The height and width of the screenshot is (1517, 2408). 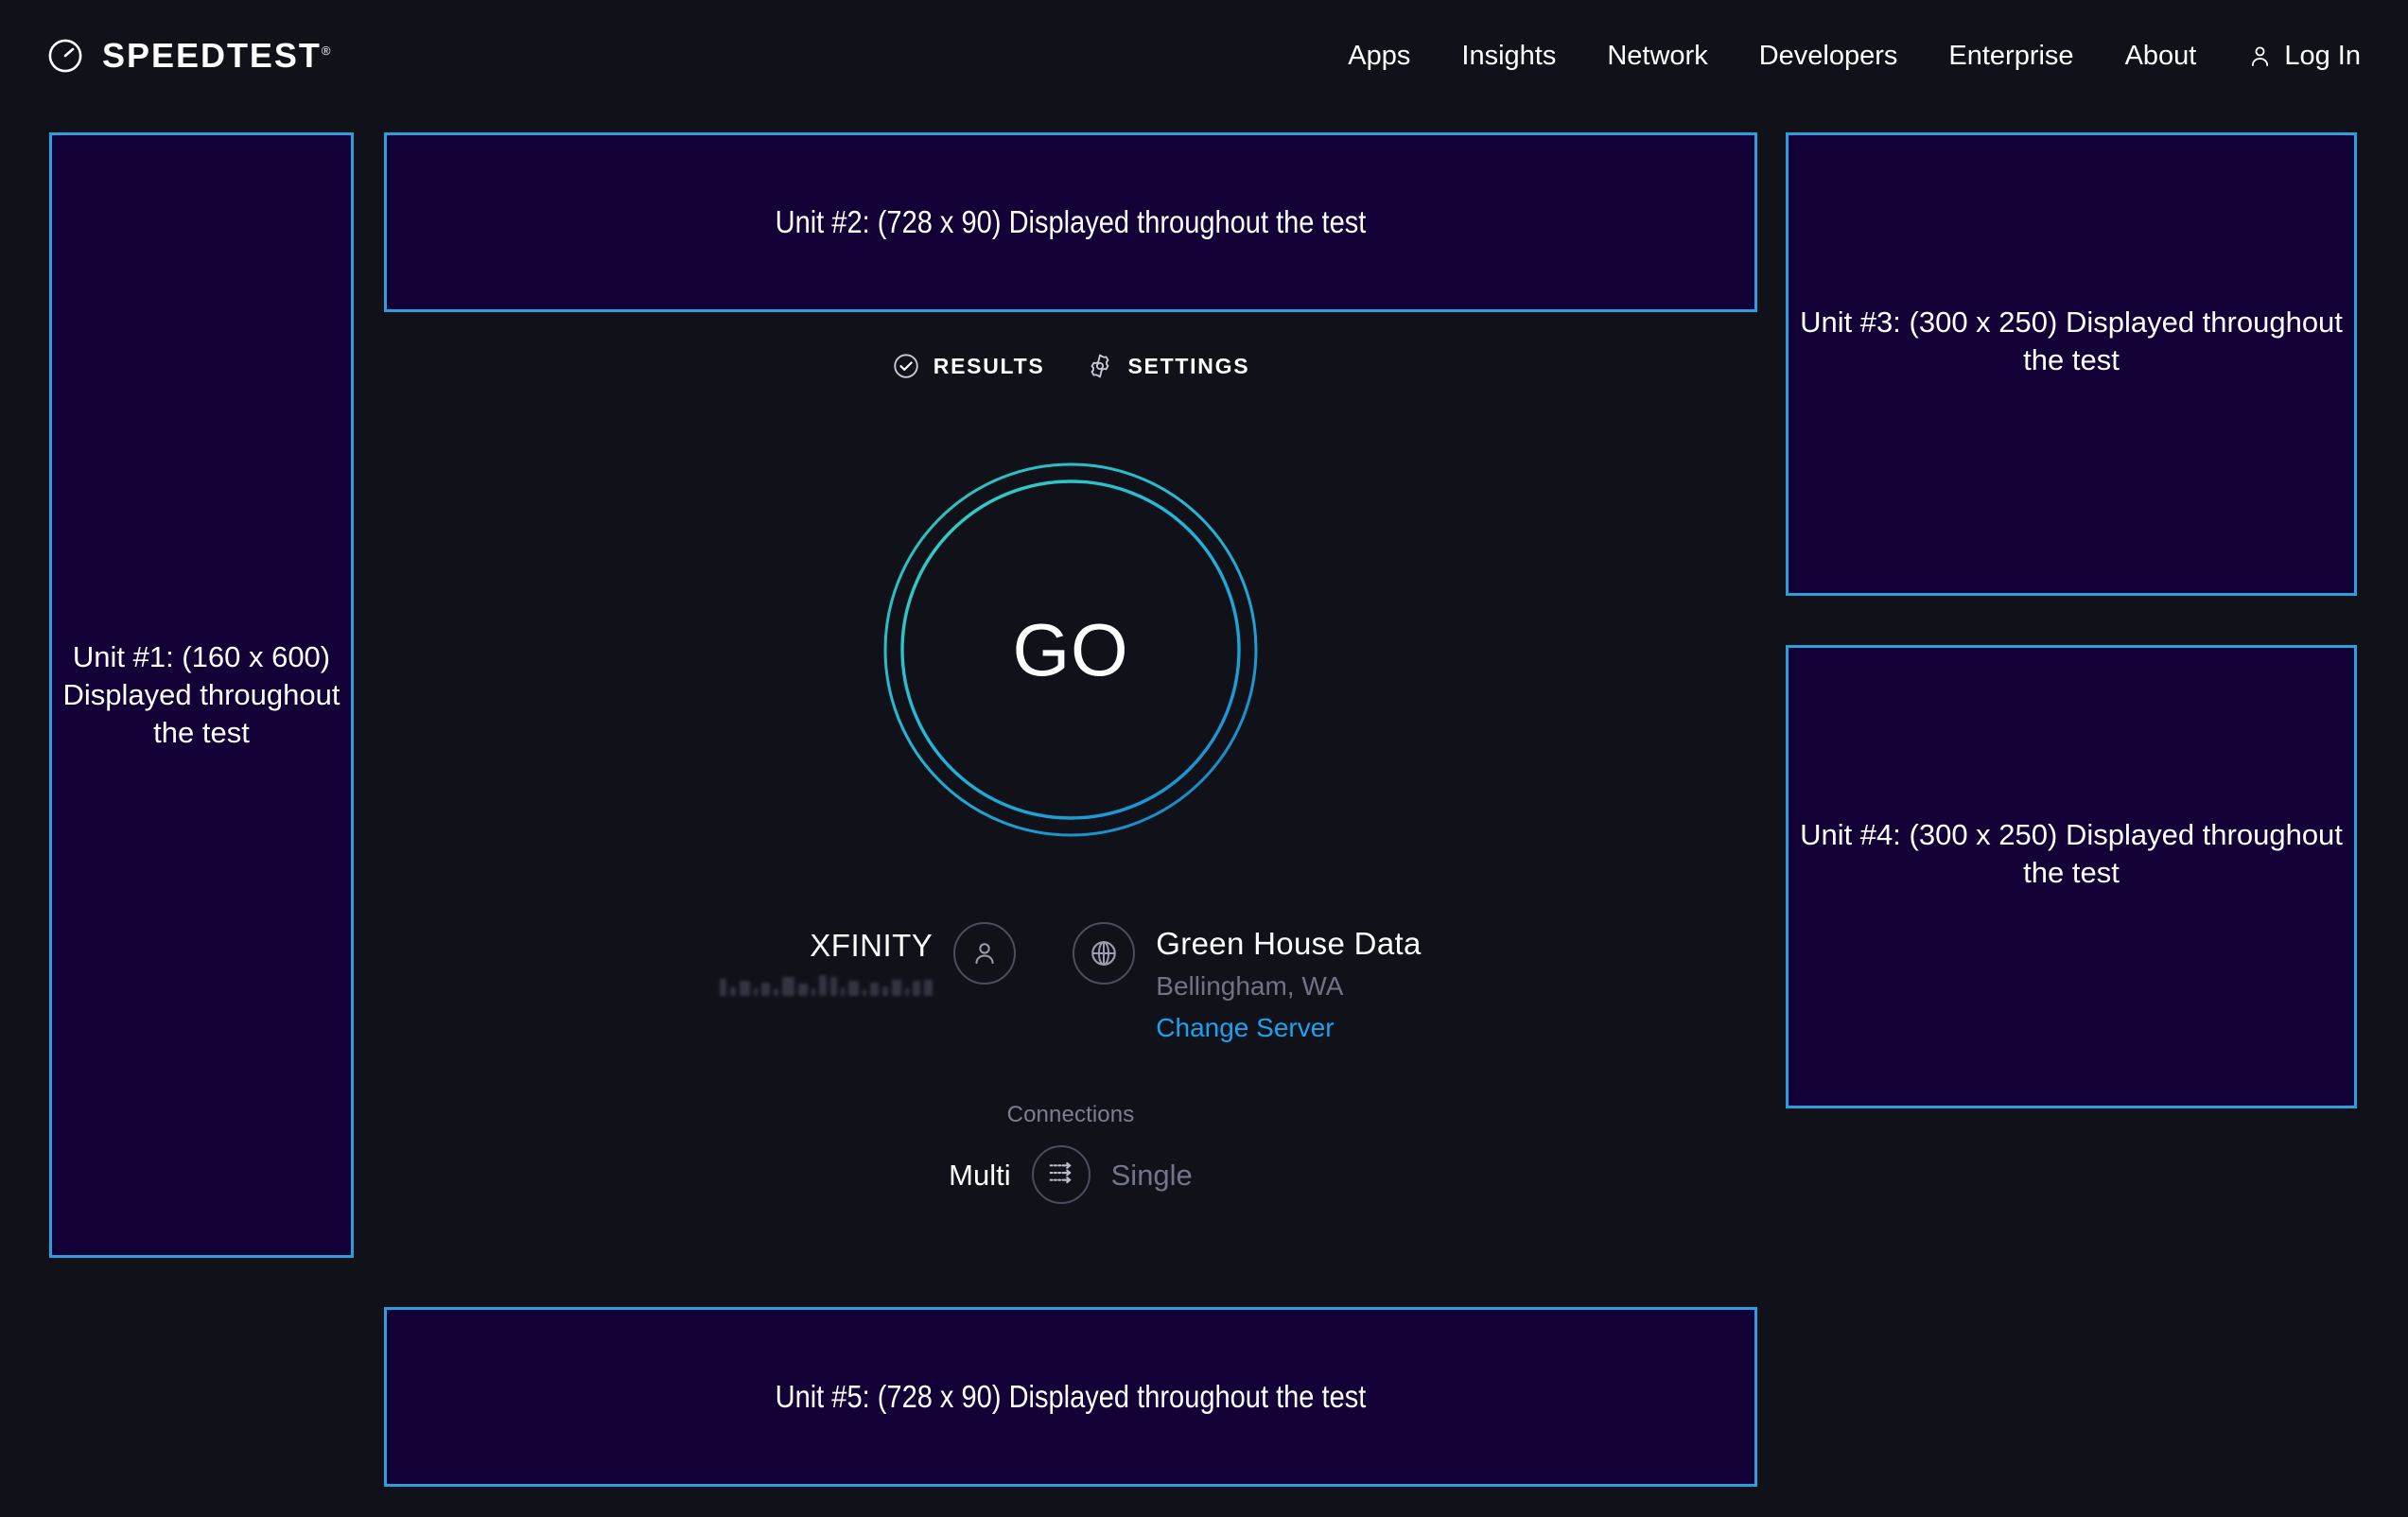 I want to click on server-location: Bellingham, WA, so click(x=1250, y=986).